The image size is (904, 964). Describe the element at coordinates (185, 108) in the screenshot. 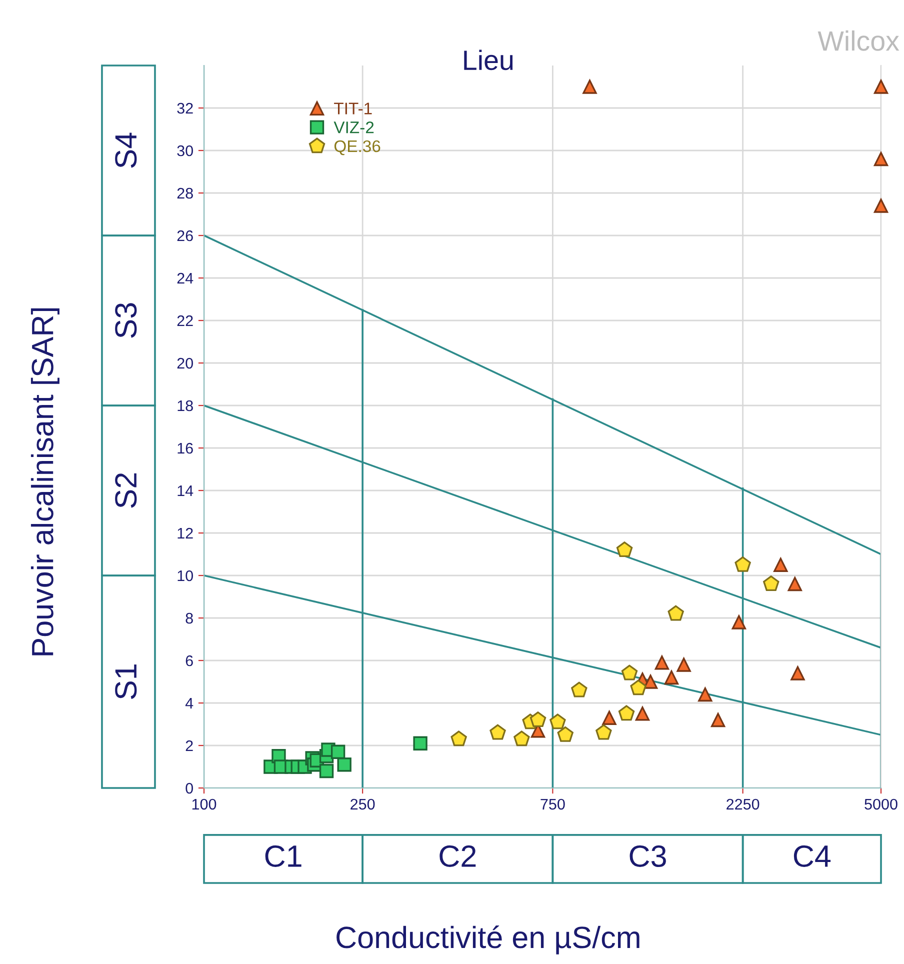

I see `y-tick-label: 32` at that location.